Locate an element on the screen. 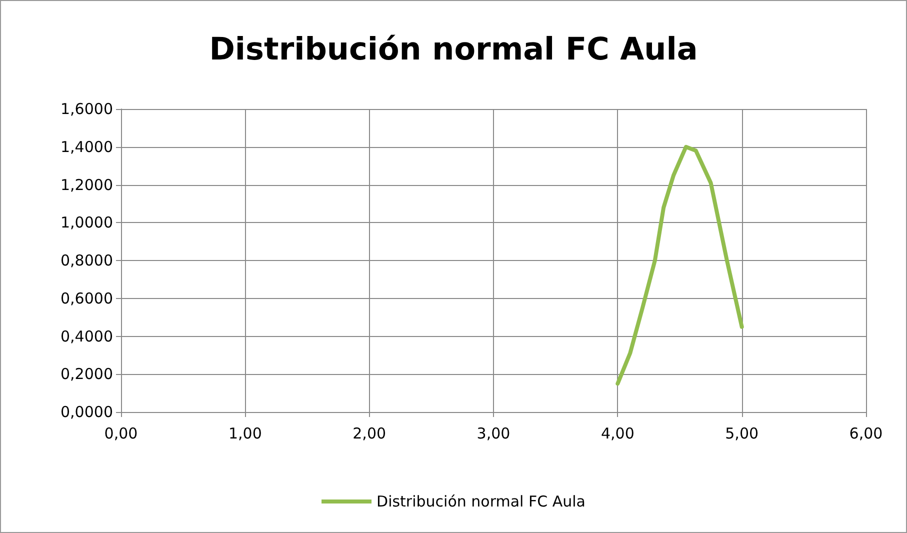  chart-title: Distribución normal FC Aula is located at coordinates (453, 50).